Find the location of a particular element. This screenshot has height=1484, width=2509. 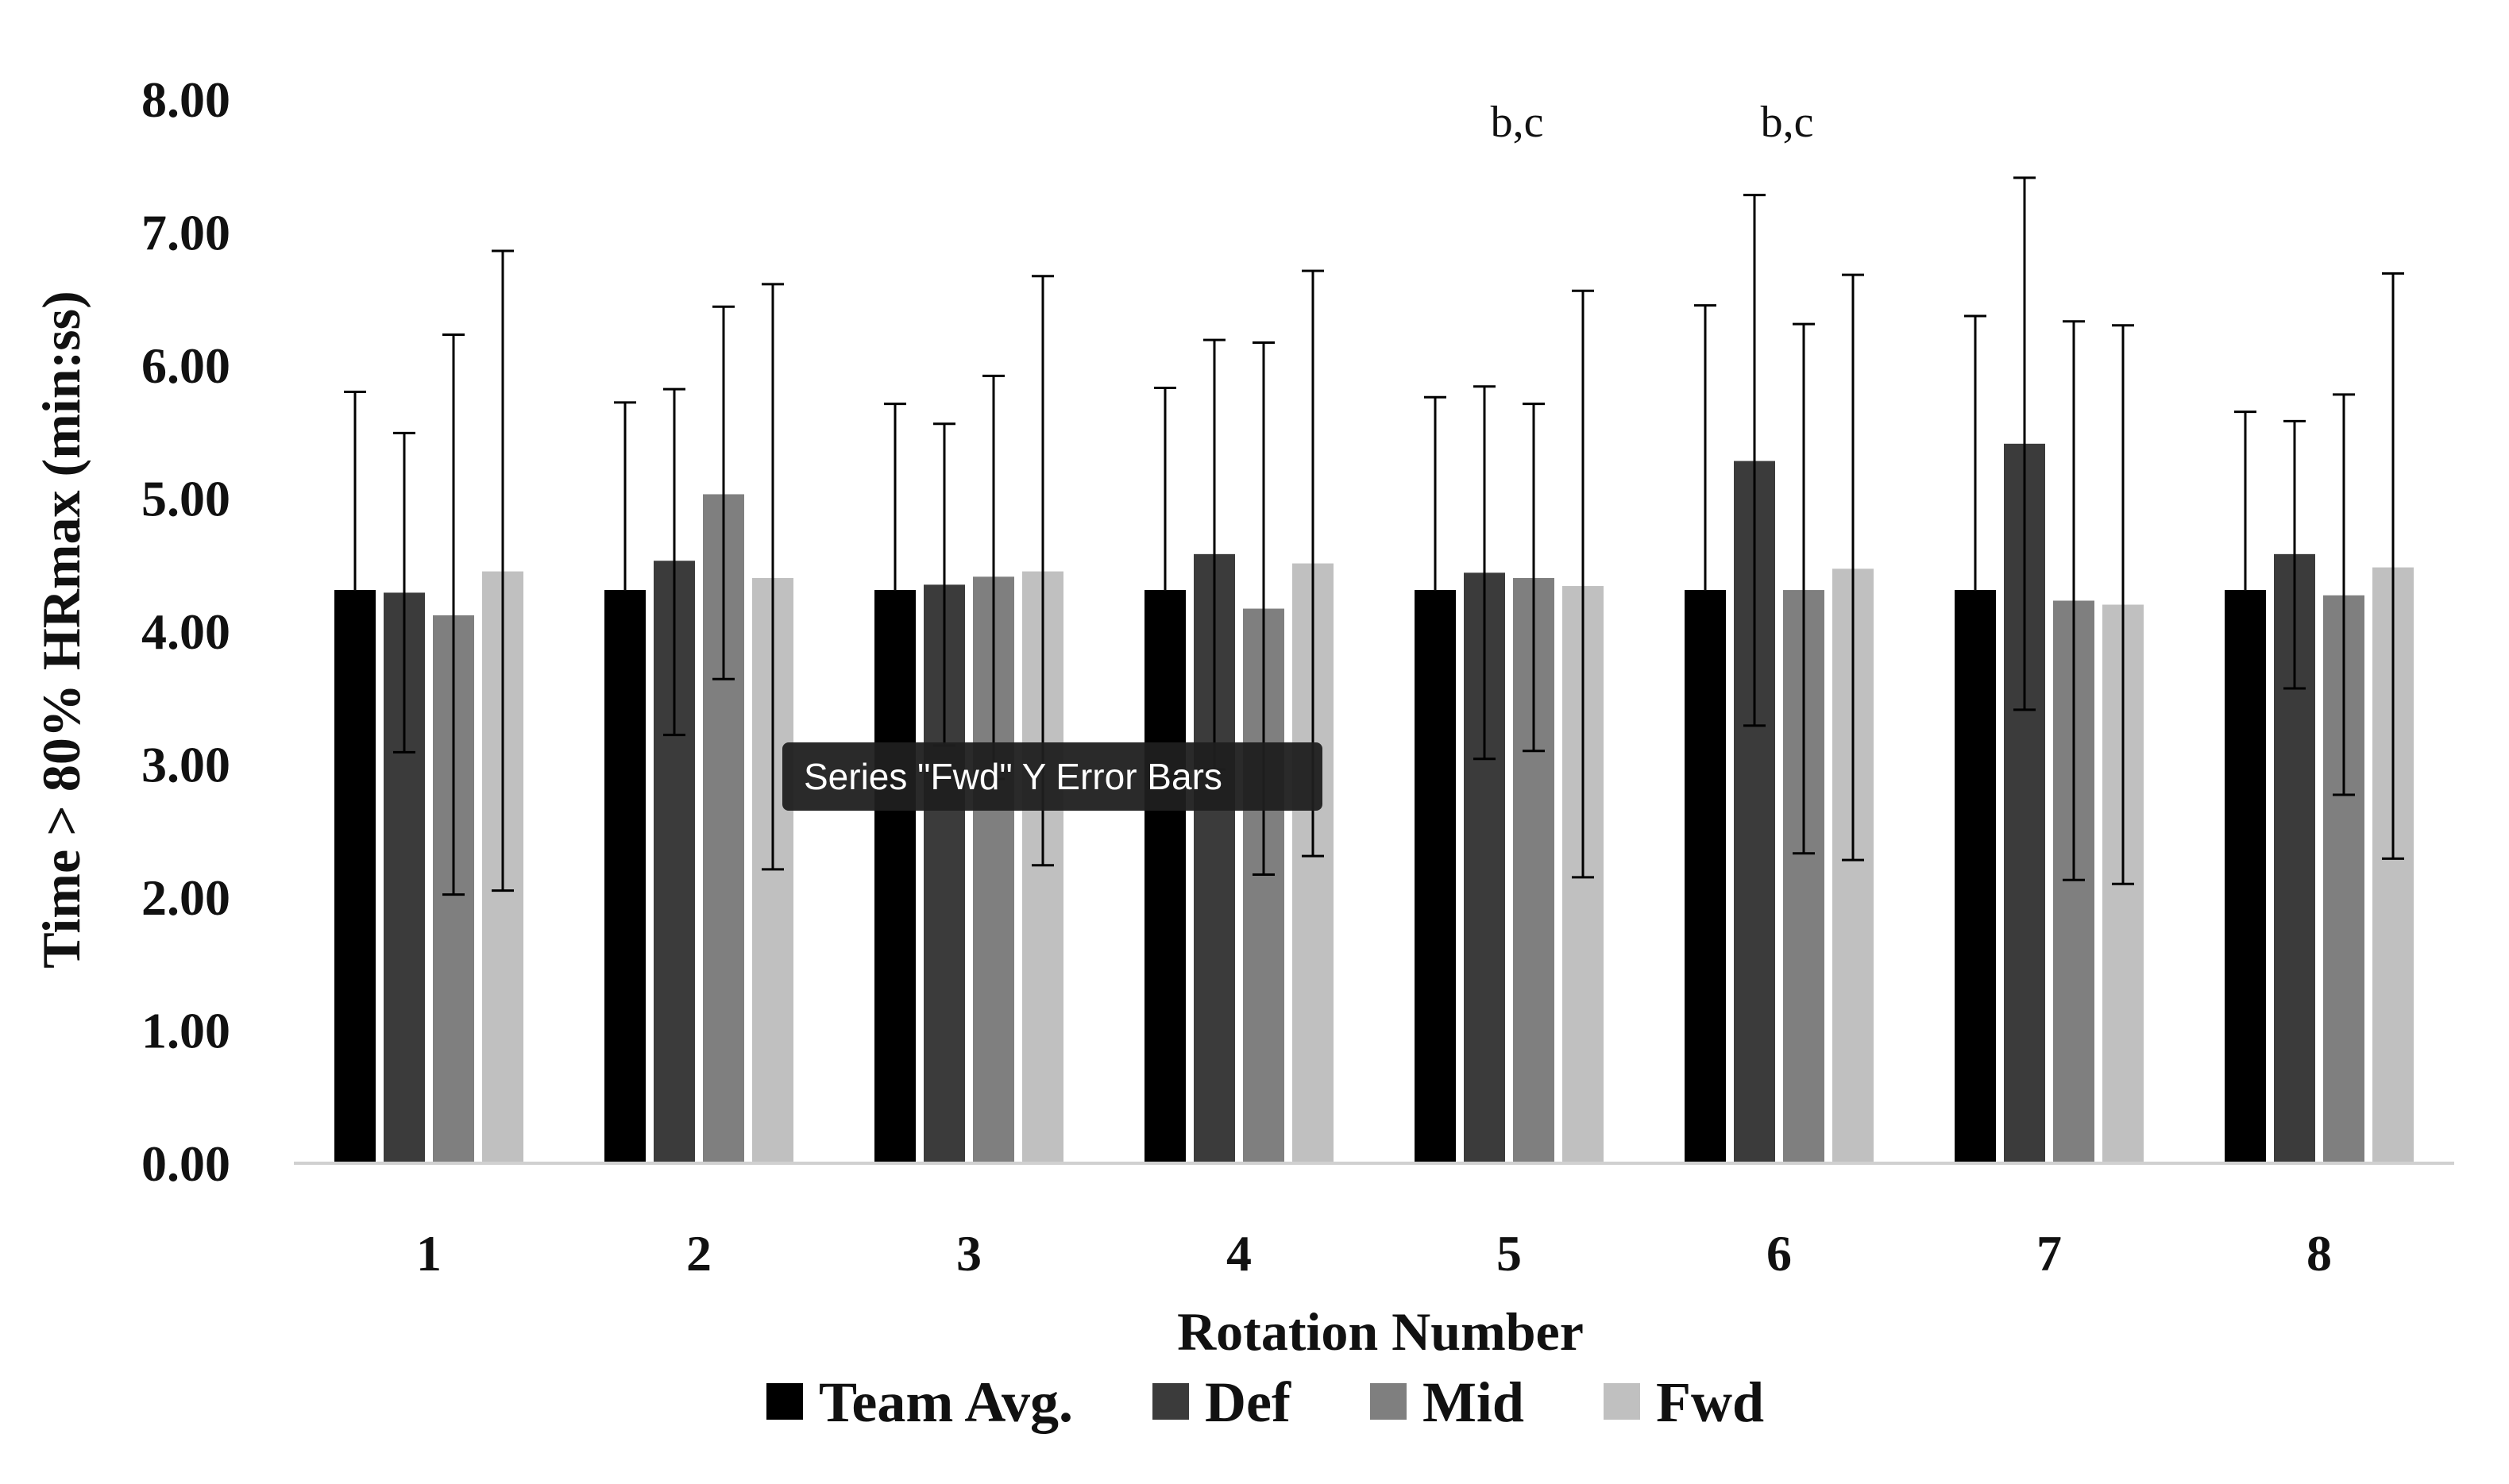

y-tick-label: 5.00 is located at coordinates (186, 499).